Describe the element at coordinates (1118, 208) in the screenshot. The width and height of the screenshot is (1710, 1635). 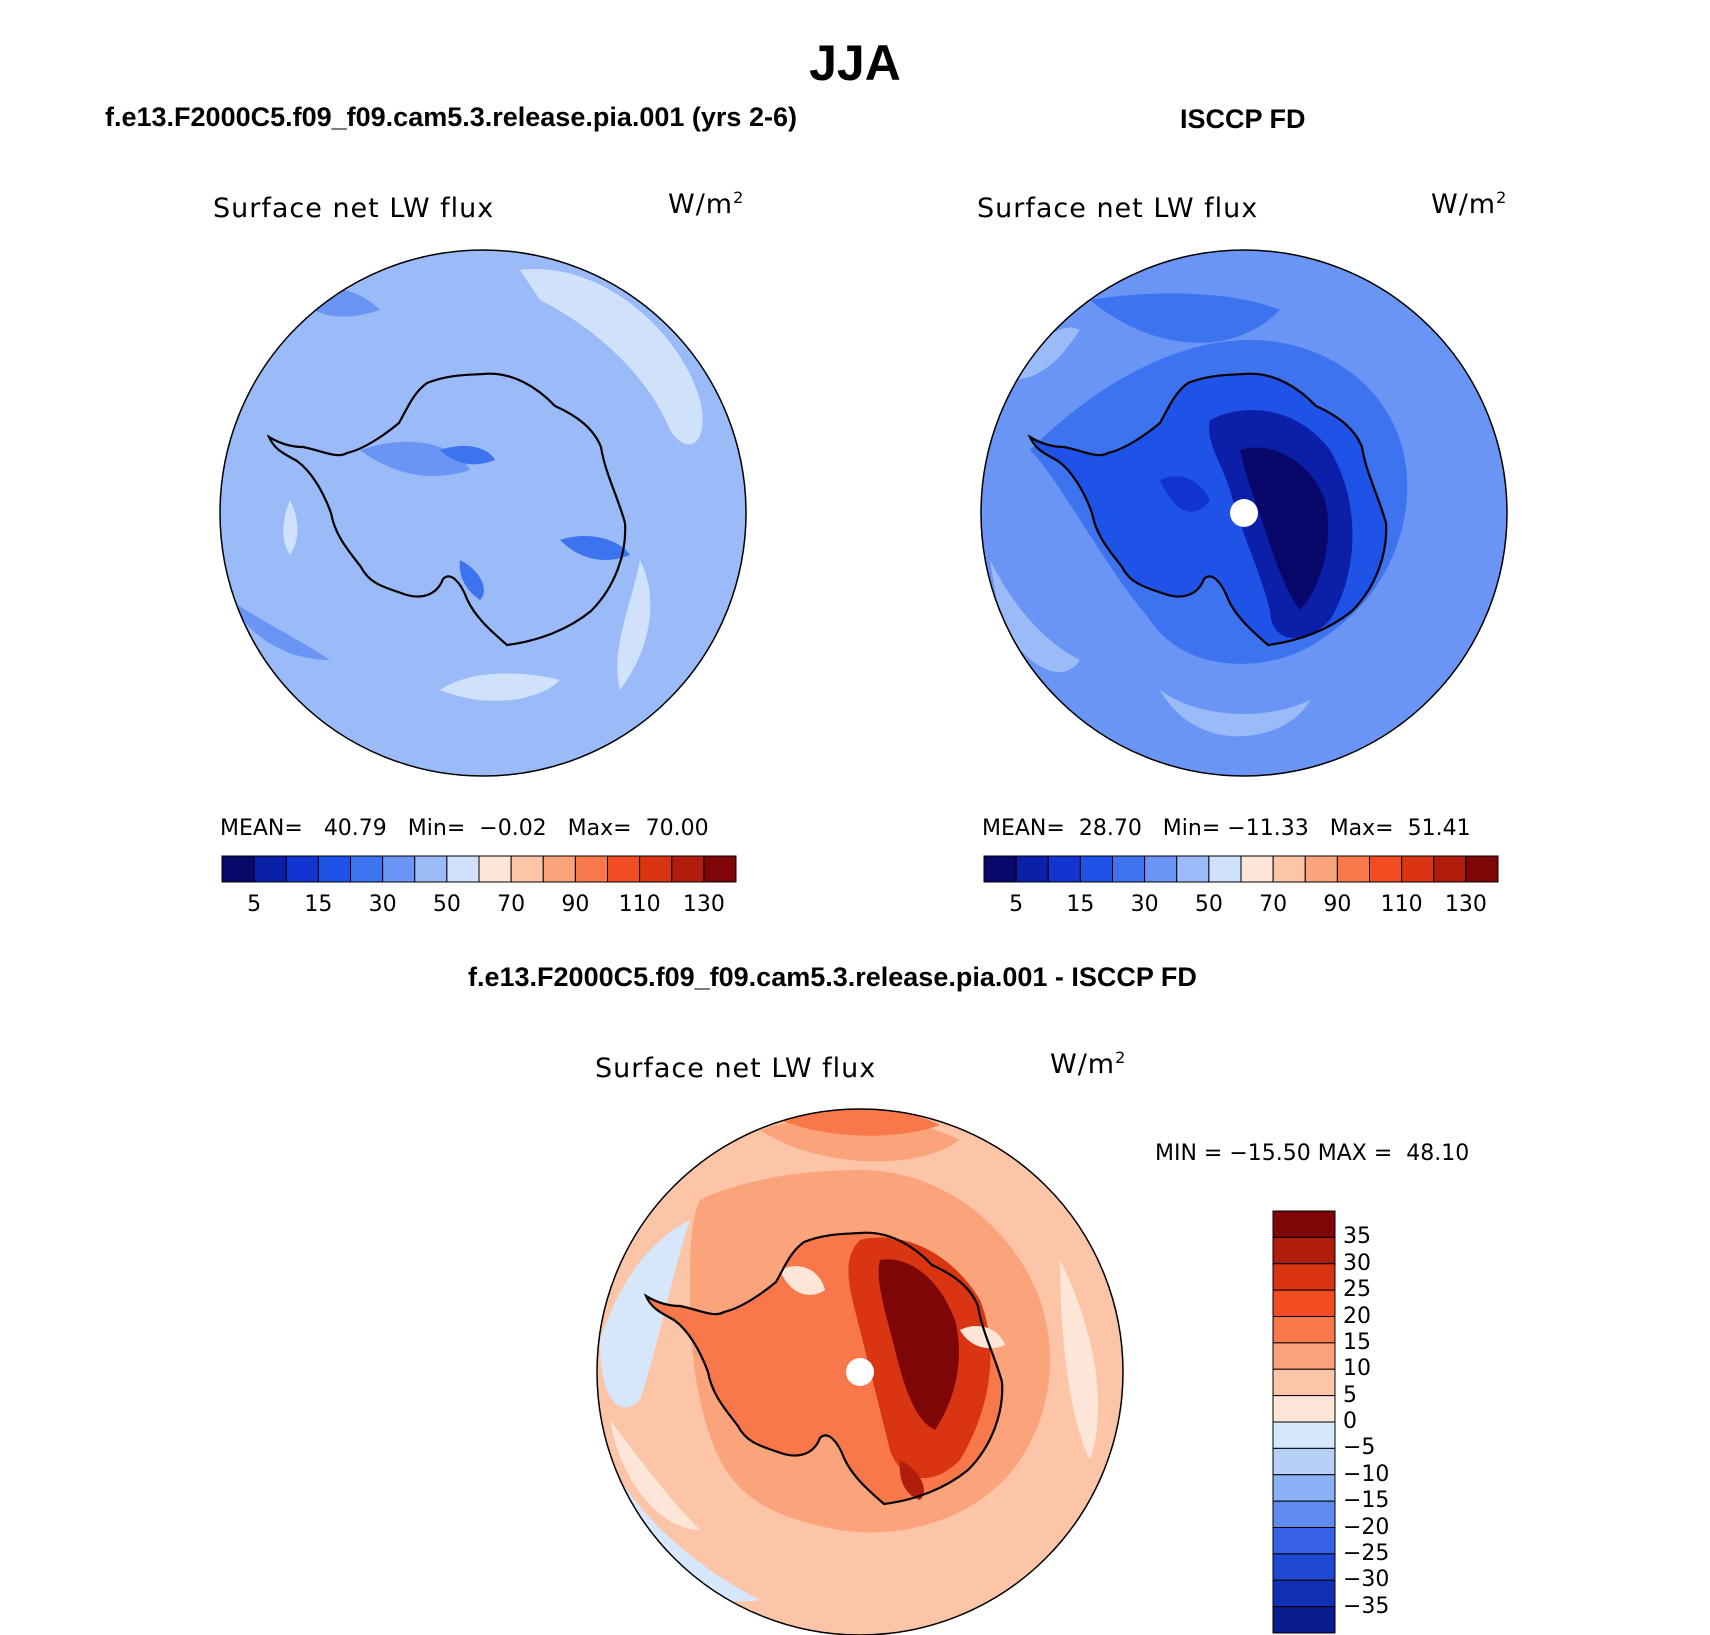
I see `obs-variable-label: Surface net LW flux` at that location.